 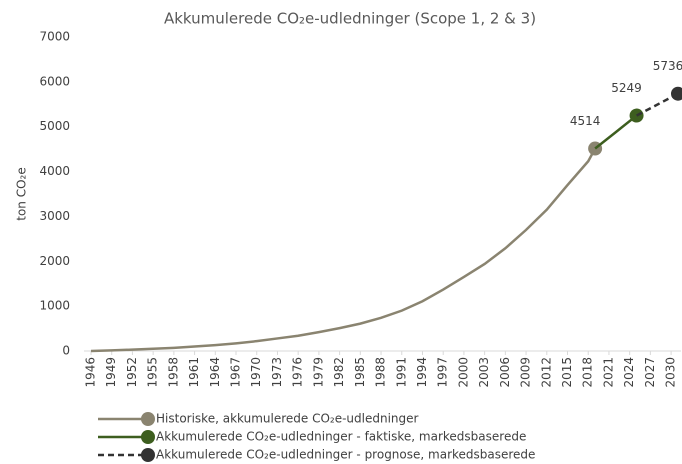 What do you see at coordinates (54, 306) in the screenshot?
I see `y-tick-label: 1000` at bounding box center [54, 306].